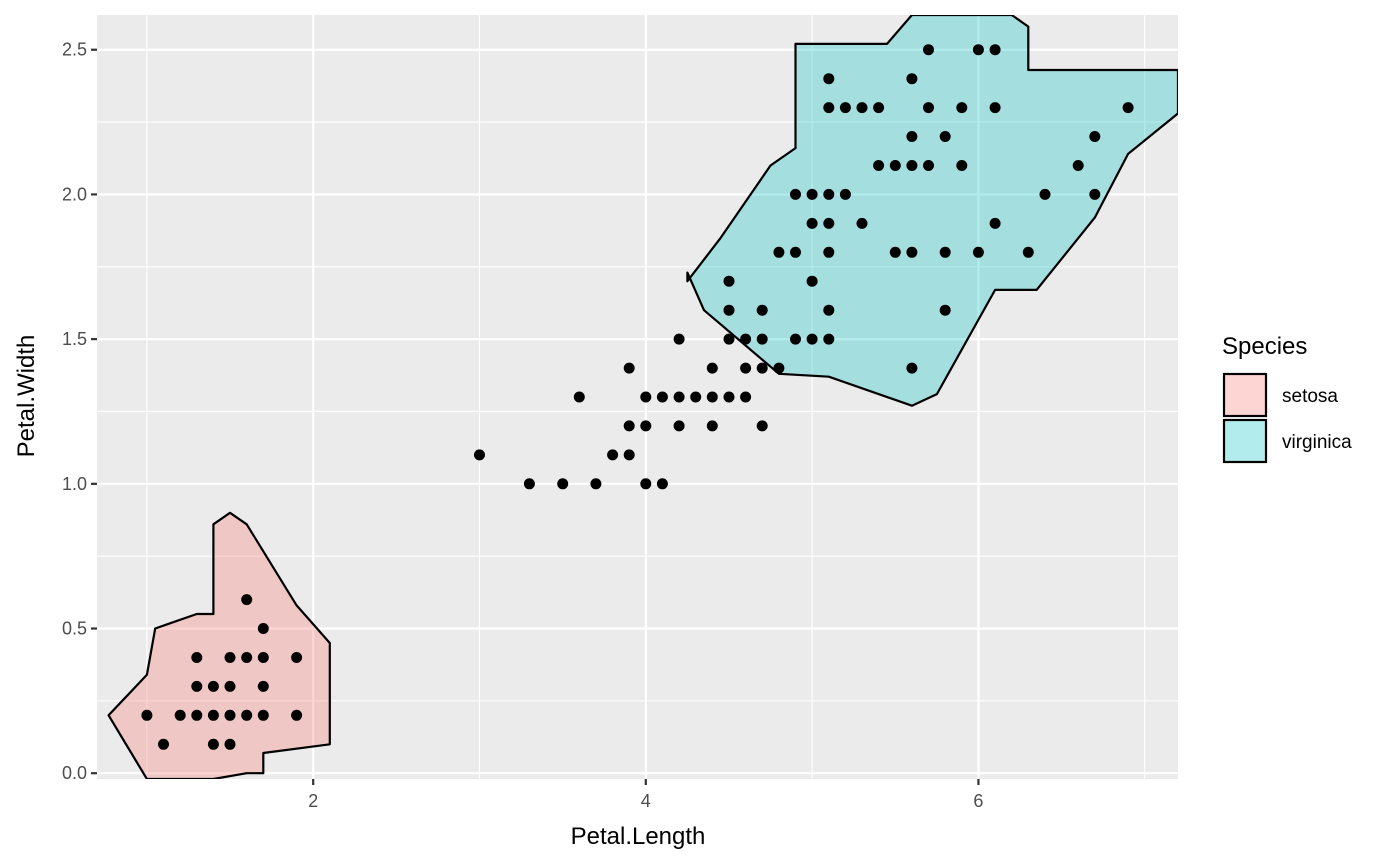 The width and height of the screenshot is (1400, 866). Describe the element at coordinates (74, 484) in the screenshot. I see `y-tick-label: 1.0` at that location.